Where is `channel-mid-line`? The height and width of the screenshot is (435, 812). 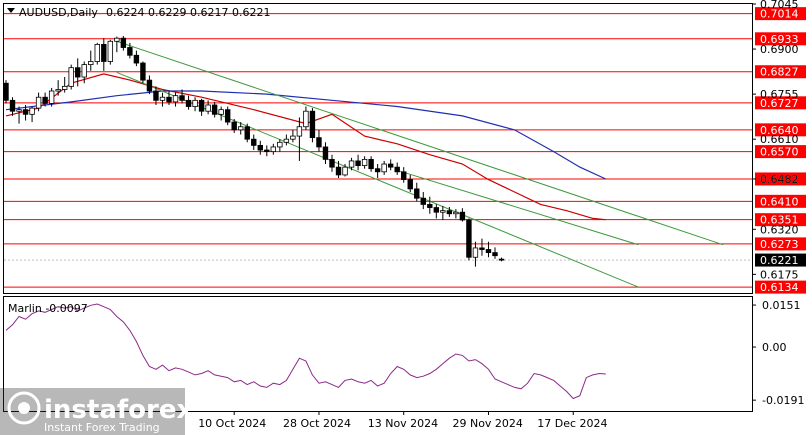 channel-mid-line is located at coordinates (518, 207).